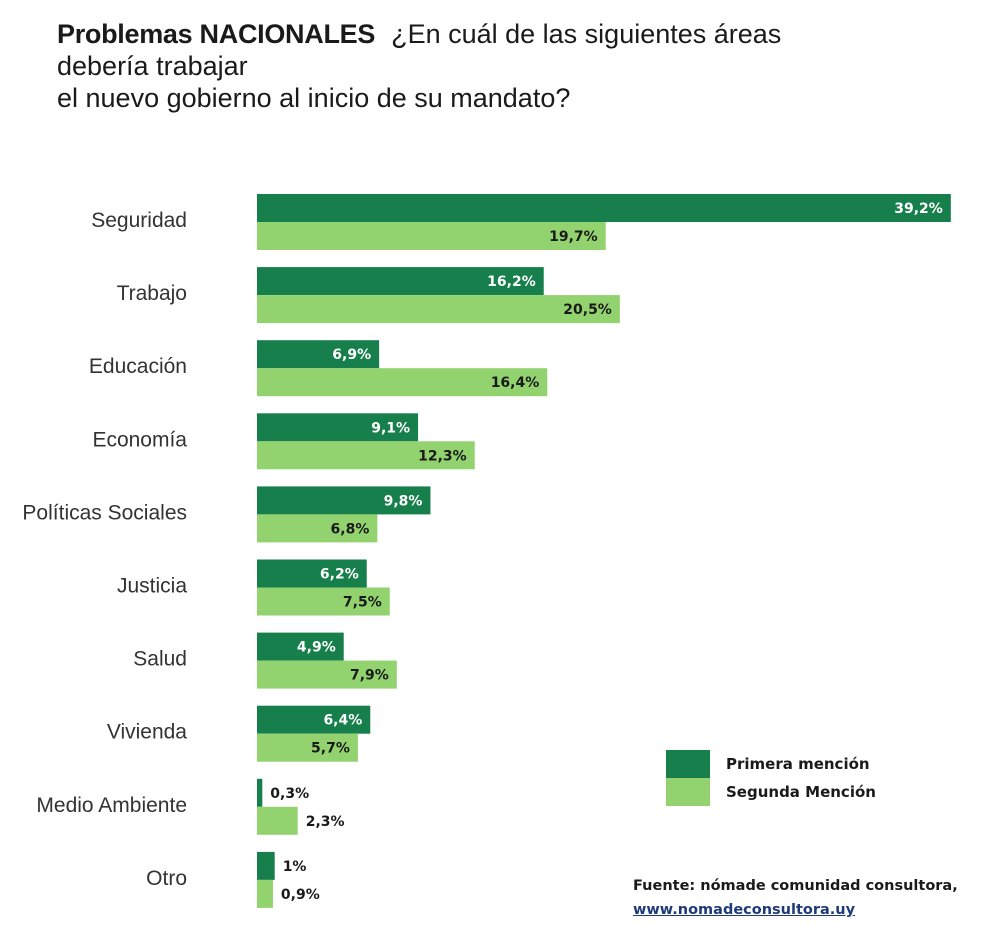 The width and height of the screenshot is (1000, 947). What do you see at coordinates (438, 309) in the screenshot?
I see `bar-segunda-trabajo` at bounding box center [438, 309].